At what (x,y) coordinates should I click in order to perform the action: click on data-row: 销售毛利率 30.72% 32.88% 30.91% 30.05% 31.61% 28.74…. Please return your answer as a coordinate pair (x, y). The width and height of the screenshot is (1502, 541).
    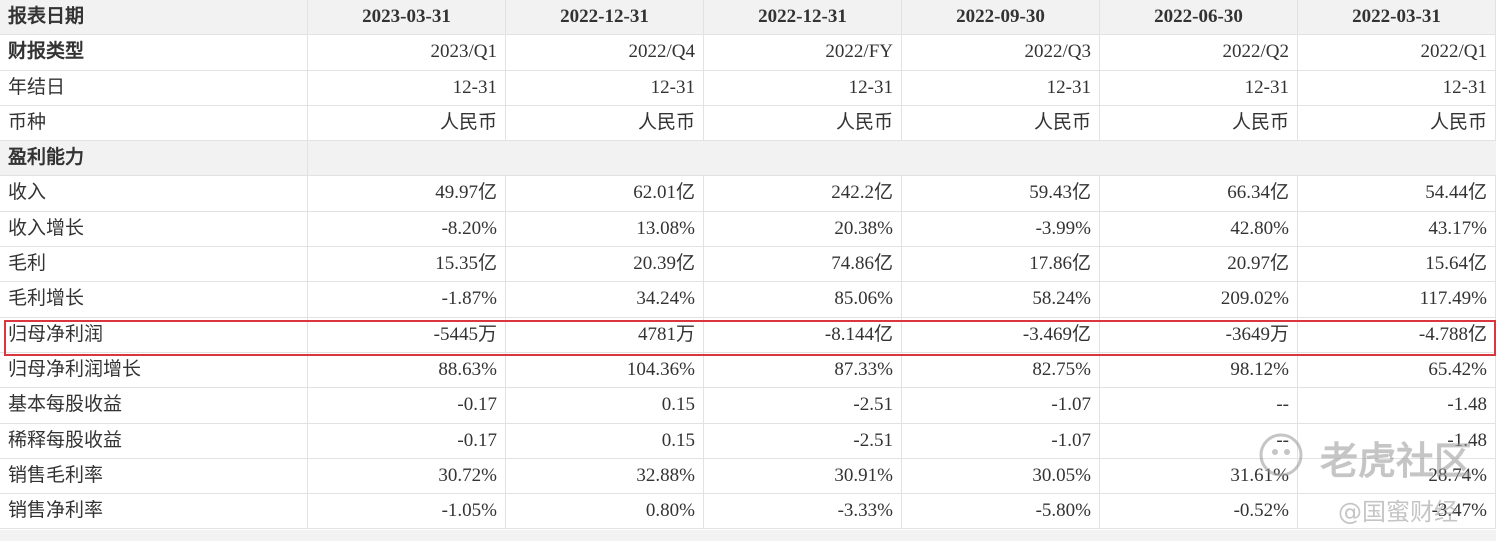
    Looking at the image, I should click on (748, 476).